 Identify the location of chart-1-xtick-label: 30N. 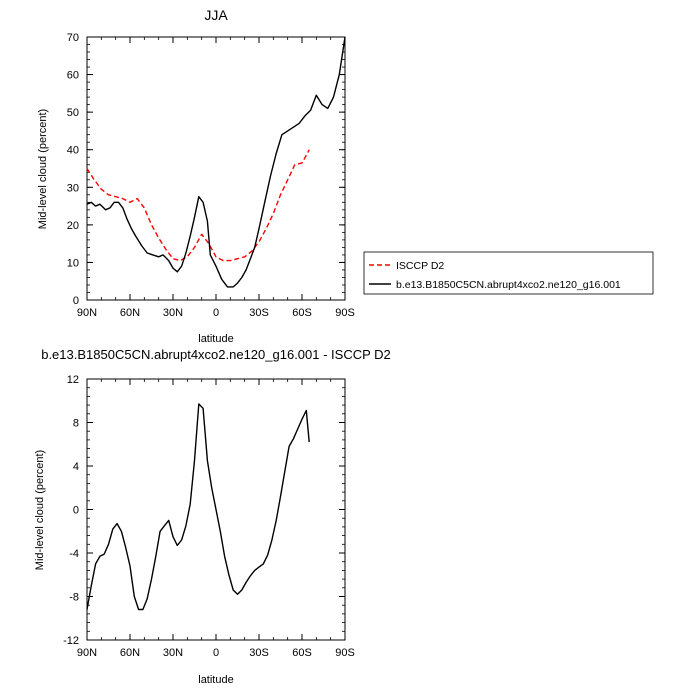
(173, 313).